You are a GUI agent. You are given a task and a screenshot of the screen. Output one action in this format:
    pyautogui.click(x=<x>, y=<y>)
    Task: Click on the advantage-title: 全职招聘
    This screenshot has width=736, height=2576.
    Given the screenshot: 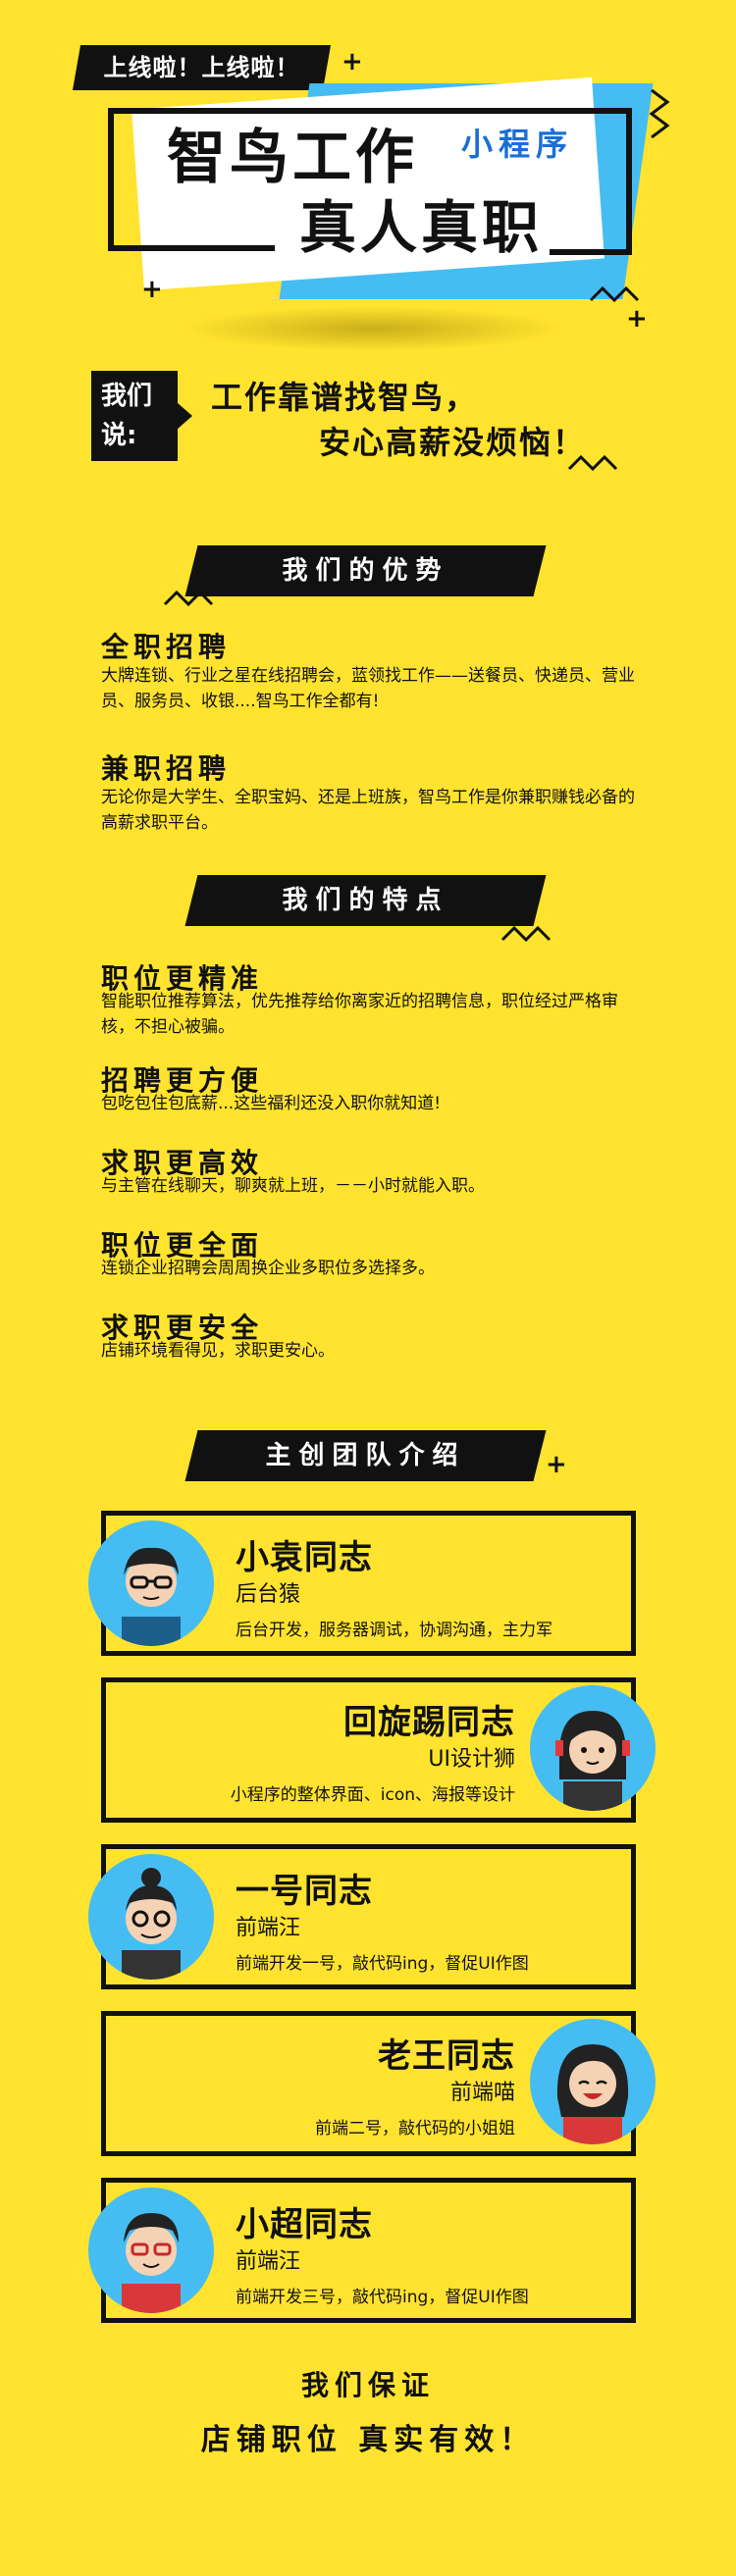 What is the action you would take?
    pyautogui.click(x=166, y=647)
    